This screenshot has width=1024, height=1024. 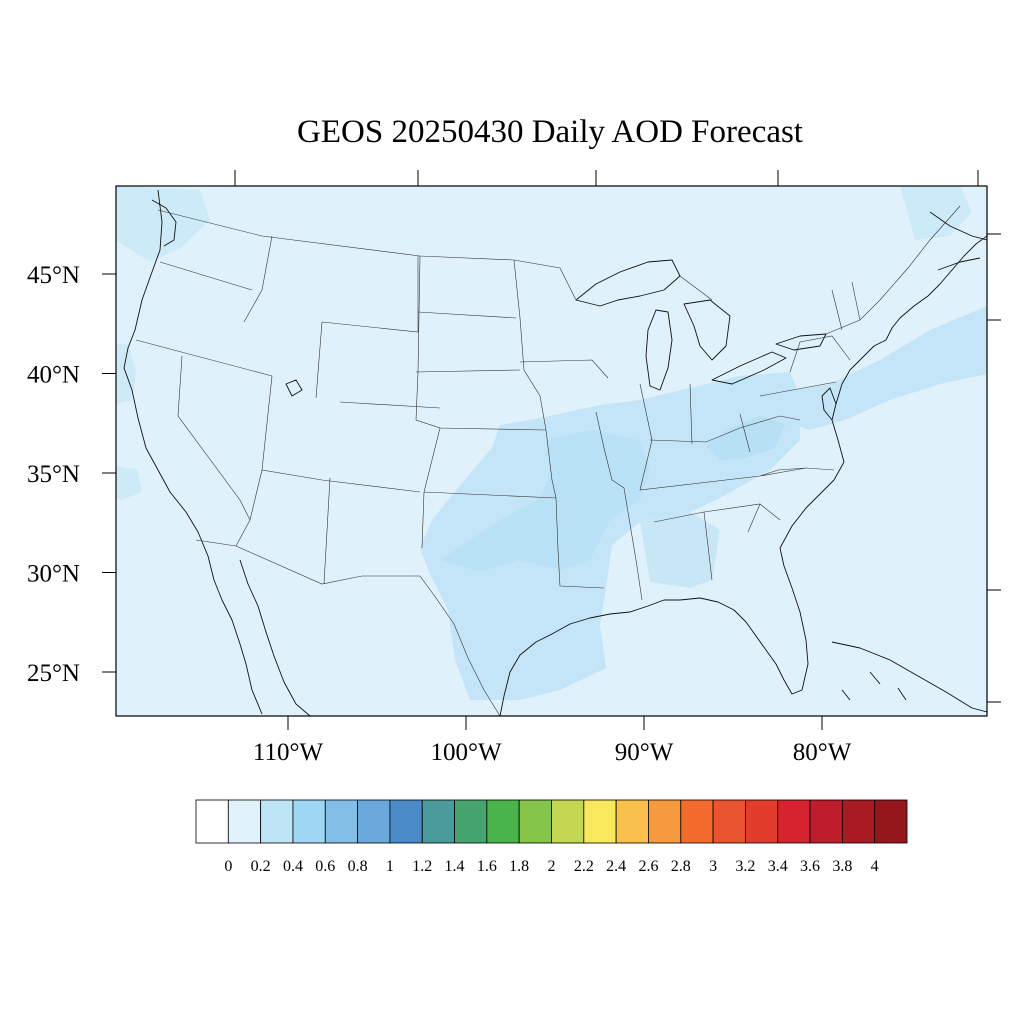 I want to click on aod-plume-gulf-coast, so click(x=680, y=550).